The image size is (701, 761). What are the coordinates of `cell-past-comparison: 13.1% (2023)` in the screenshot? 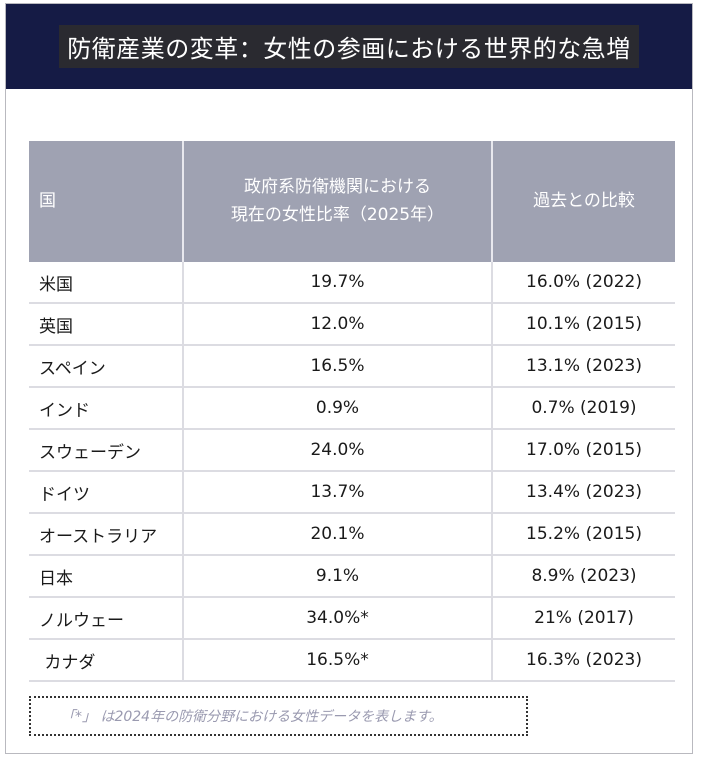 It's located at (583, 366).